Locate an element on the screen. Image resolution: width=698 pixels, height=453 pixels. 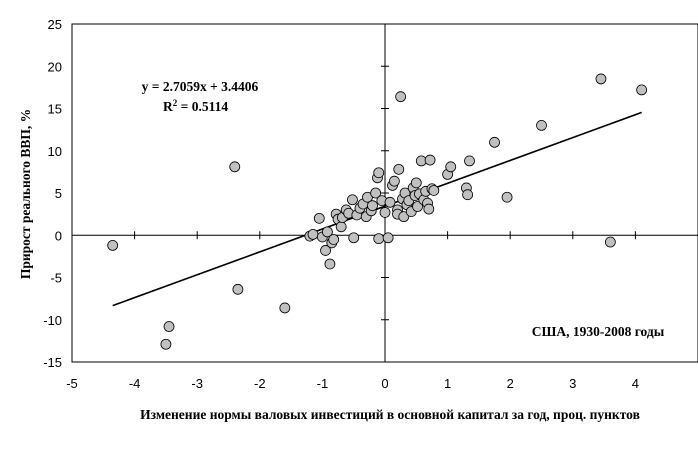
x-tick-label: -4 is located at coordinates (135, 383).